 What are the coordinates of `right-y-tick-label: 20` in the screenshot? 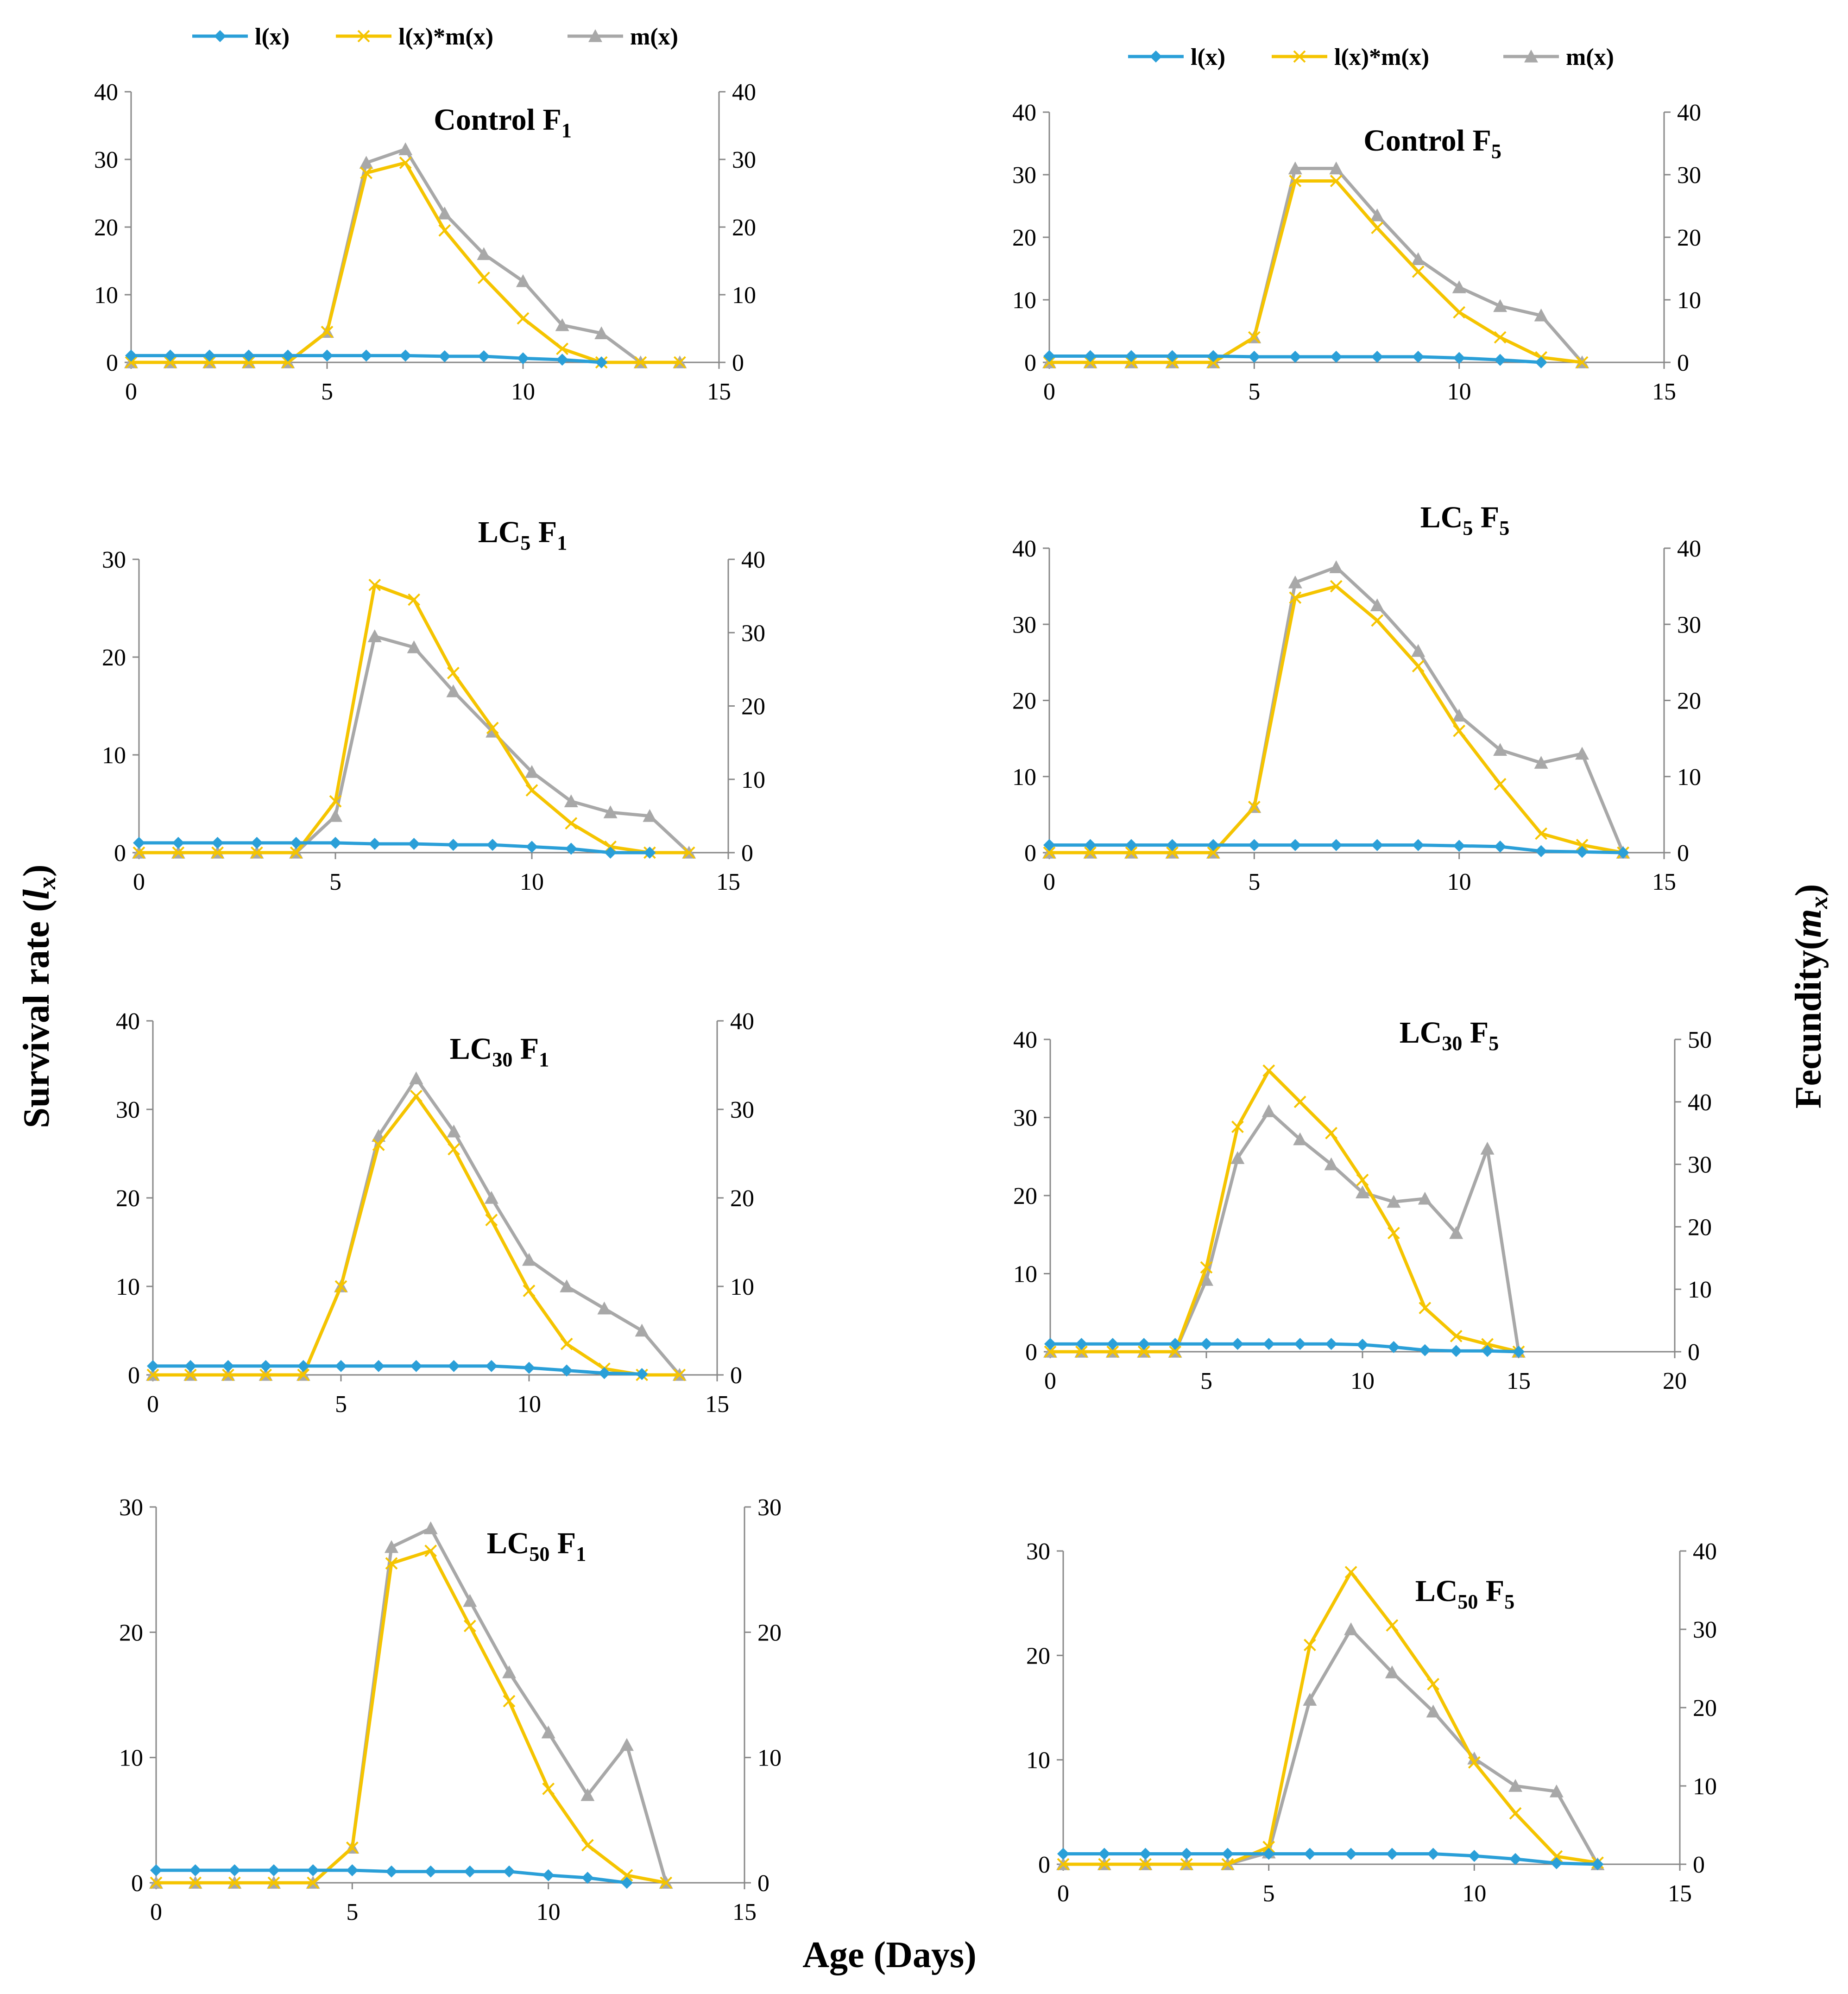 It's located at (742, 1198).